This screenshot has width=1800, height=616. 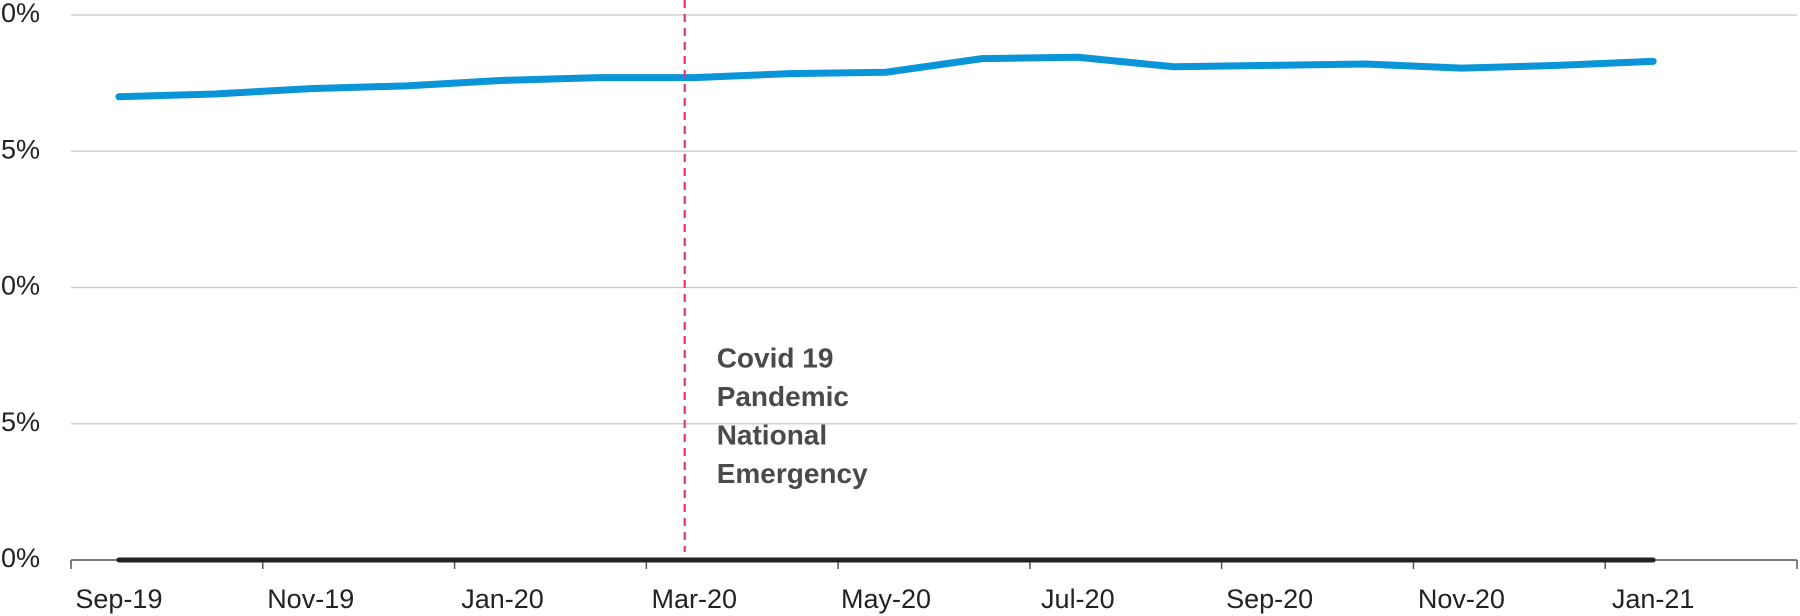 I want to click on annotation-text: Emergency, so click(x=792, y=473).